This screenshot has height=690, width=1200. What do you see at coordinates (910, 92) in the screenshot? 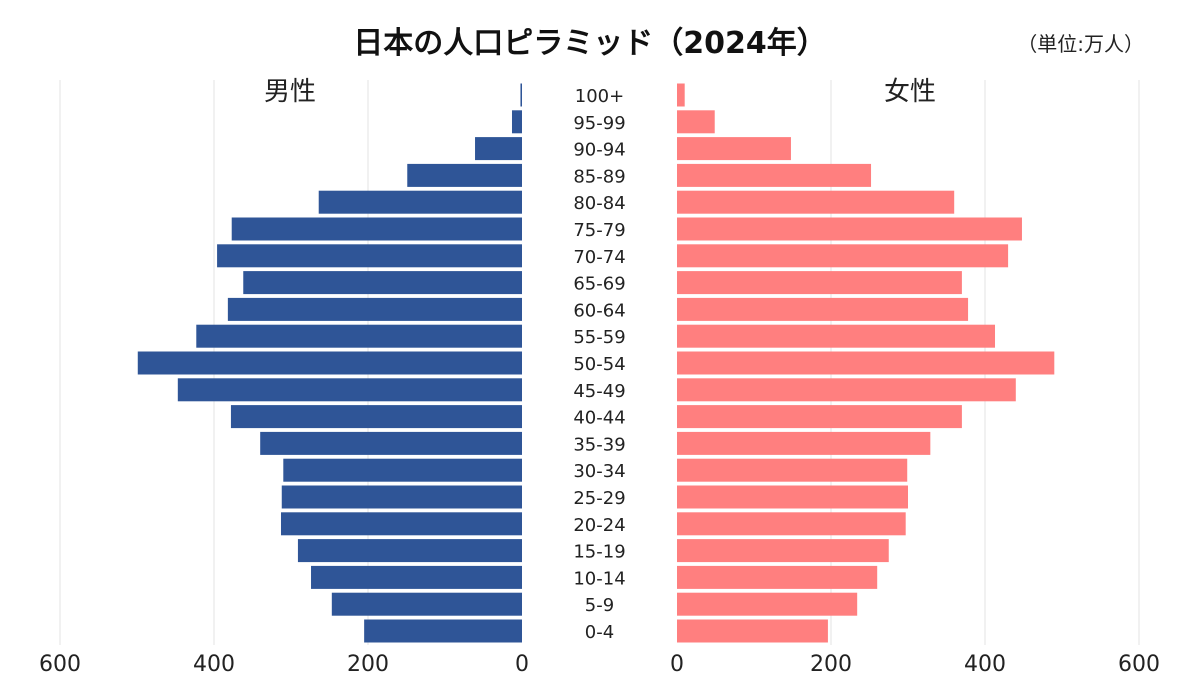
I see `series-label-female: 女性` at bounding box center [910, 92].